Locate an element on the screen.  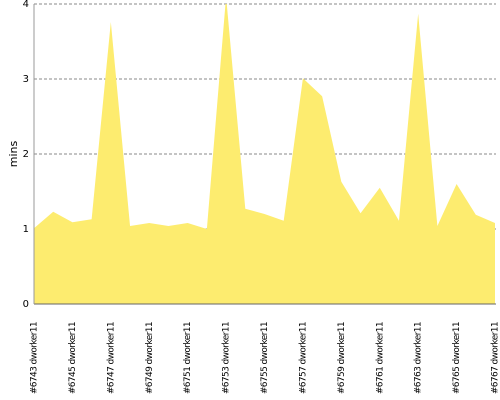
x-tick-label: #6751 dworker11 is located at coordinates (188, 358).